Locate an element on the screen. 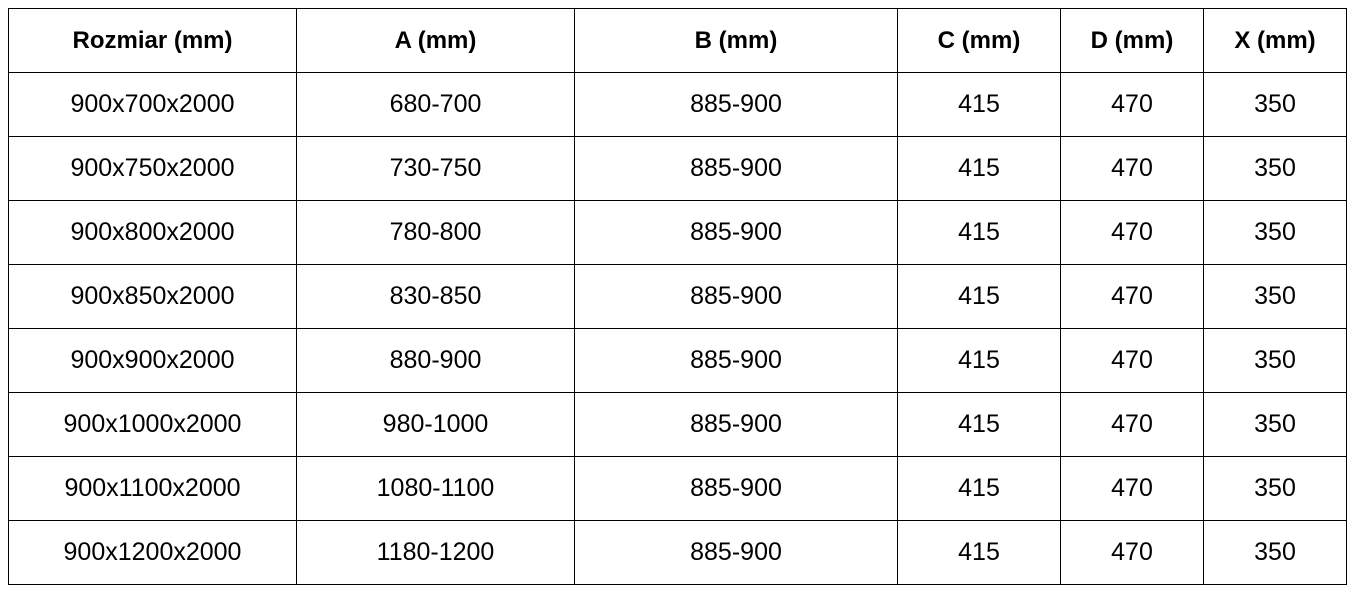  table-row: 900x800x2000 780-800 885-900 415 470 350 is located at coordinates (677, 232).